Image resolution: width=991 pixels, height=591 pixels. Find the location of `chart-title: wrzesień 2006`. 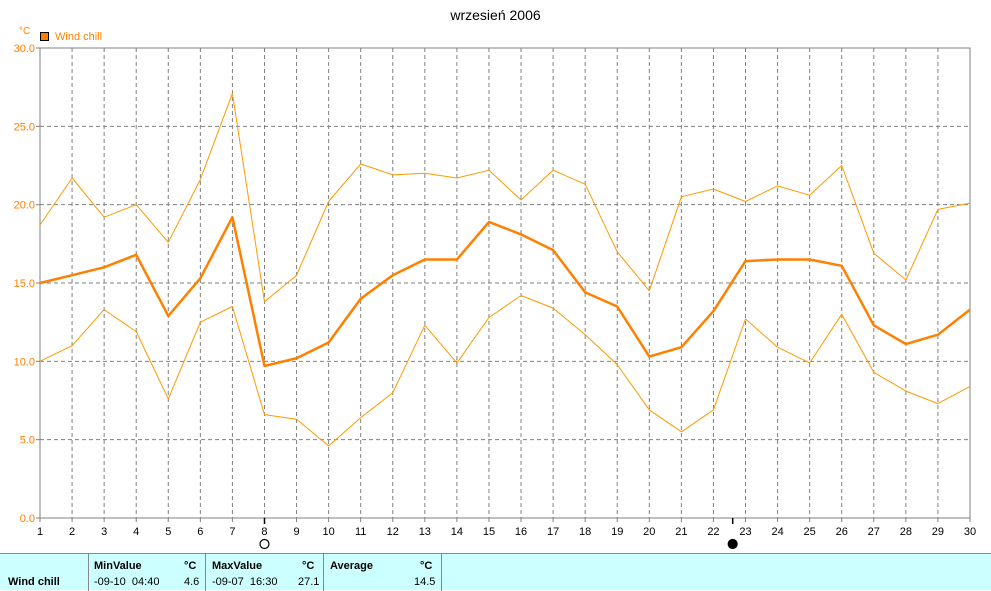

chart-title: wrzesień 2006 is located at coordinates (495, 15).